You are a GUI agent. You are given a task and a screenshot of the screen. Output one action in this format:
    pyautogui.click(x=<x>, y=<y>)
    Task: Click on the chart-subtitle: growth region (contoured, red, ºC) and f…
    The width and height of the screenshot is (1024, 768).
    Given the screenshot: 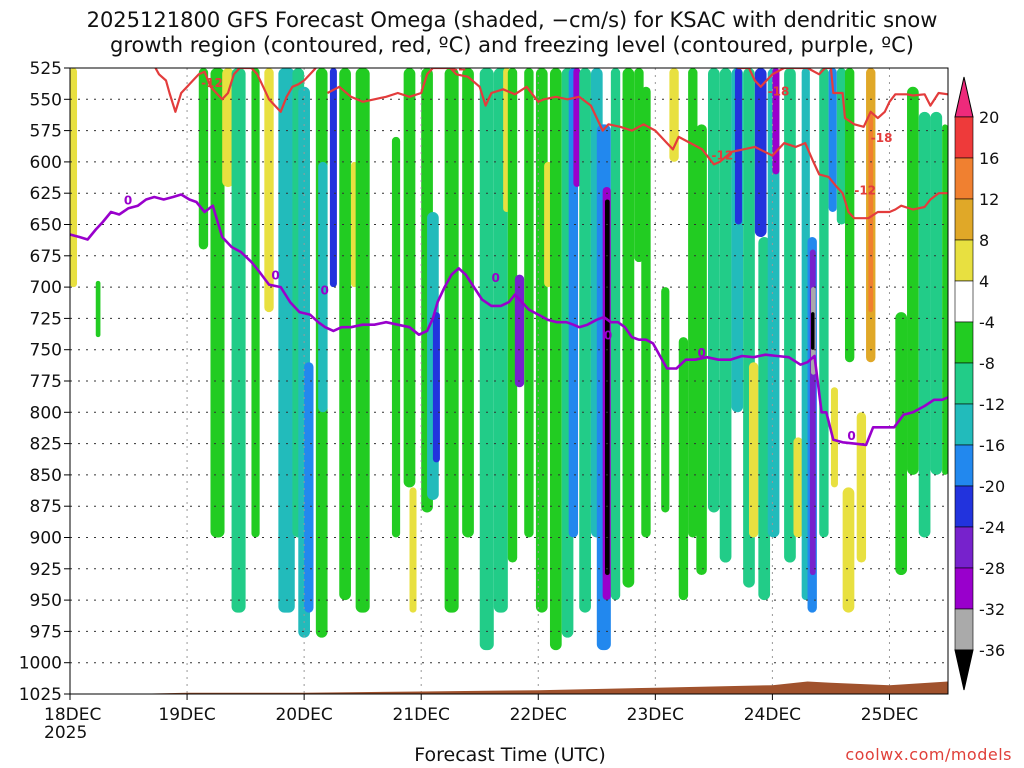 What is the action you would take?
    pyautogui.click(x=512, y=45)
    